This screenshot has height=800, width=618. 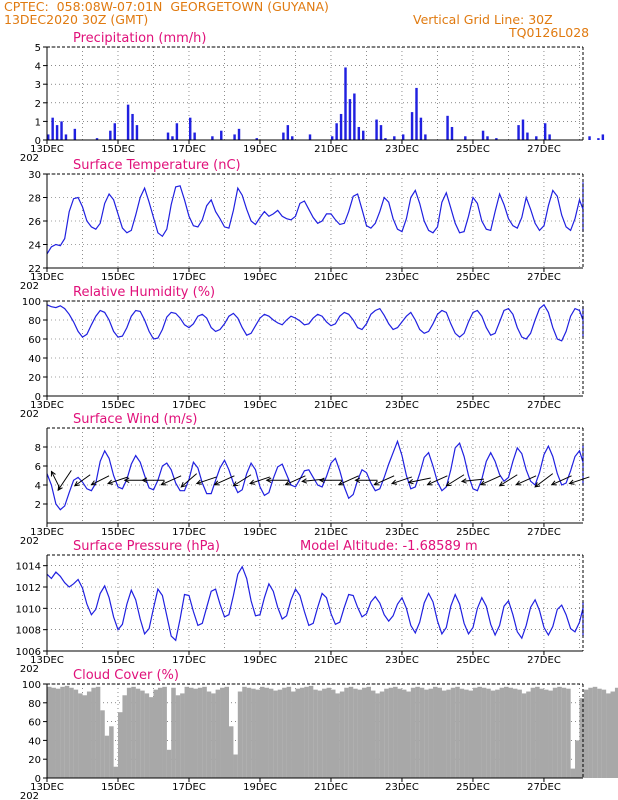 What do you see at coordinates (315, 322) in the screenshot?
I see `rh-series-line` at bounding box center [315, 322].